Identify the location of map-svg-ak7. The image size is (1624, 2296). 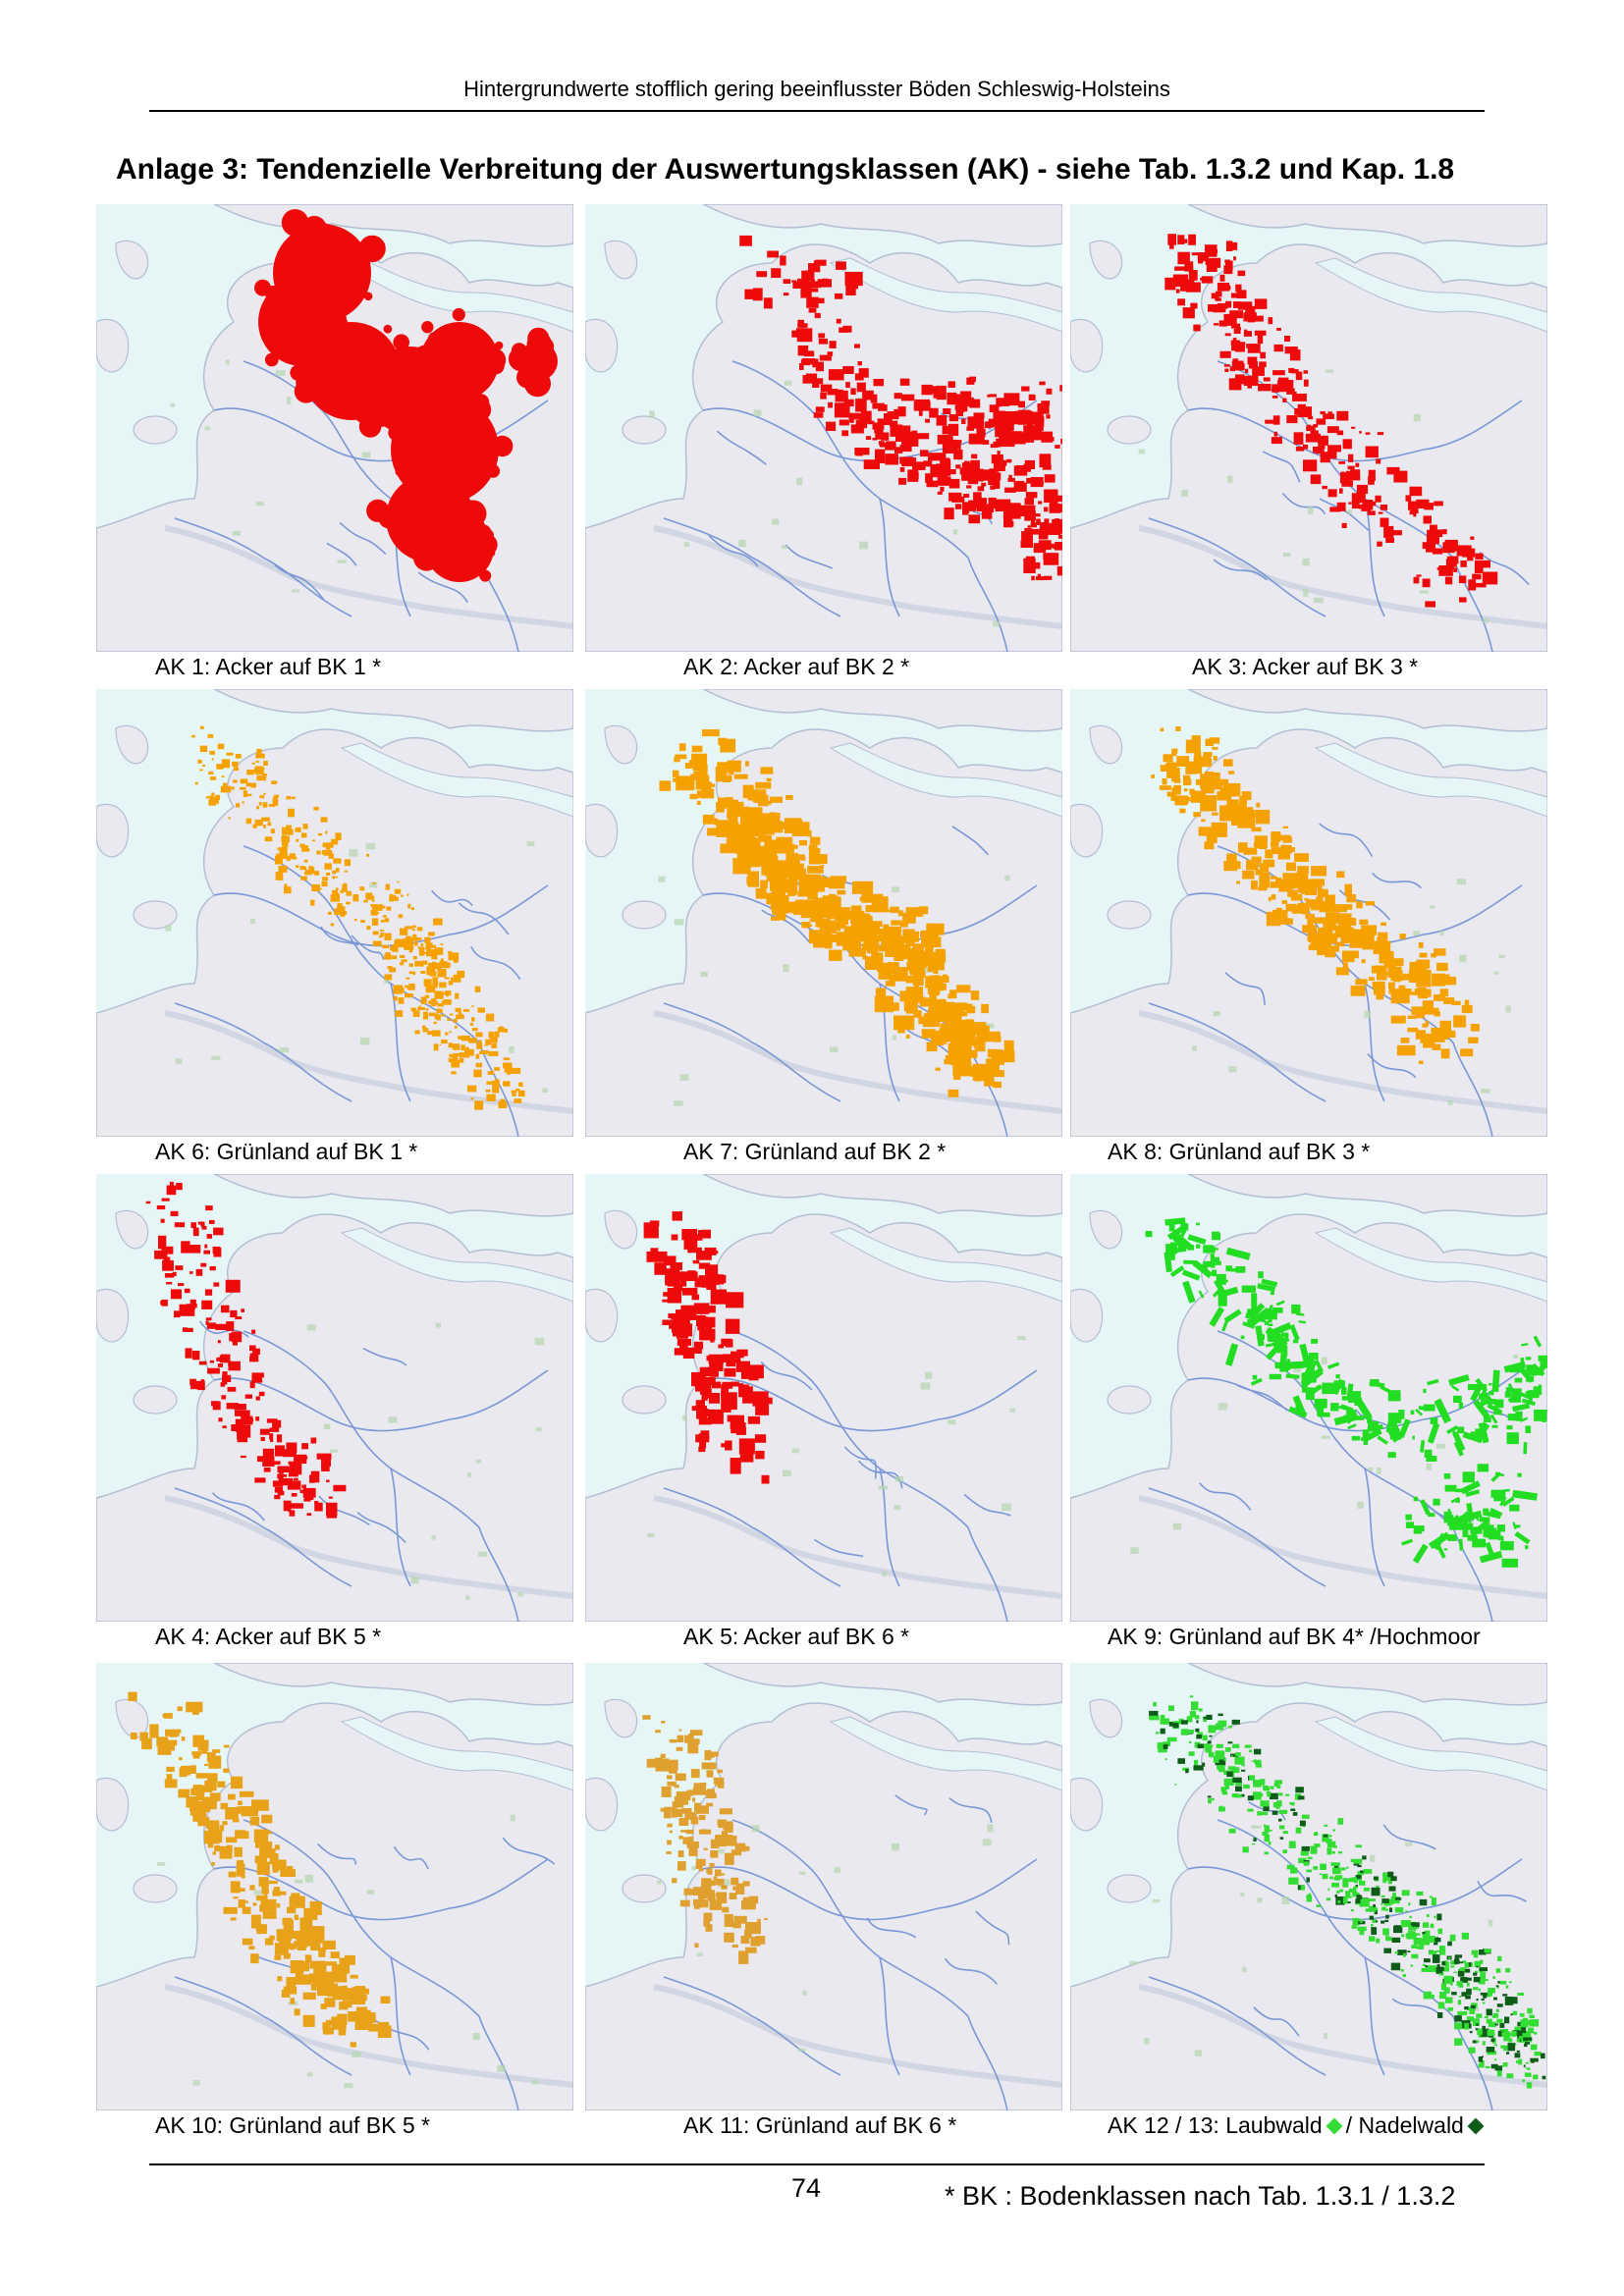
(823, 913).